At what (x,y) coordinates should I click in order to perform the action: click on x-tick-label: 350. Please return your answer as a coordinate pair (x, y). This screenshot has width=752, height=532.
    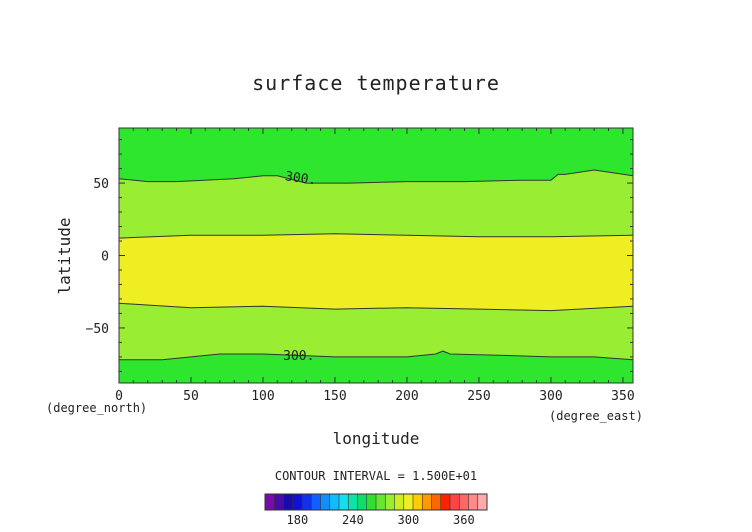
    Looking at the image, I should click on (622, 396).